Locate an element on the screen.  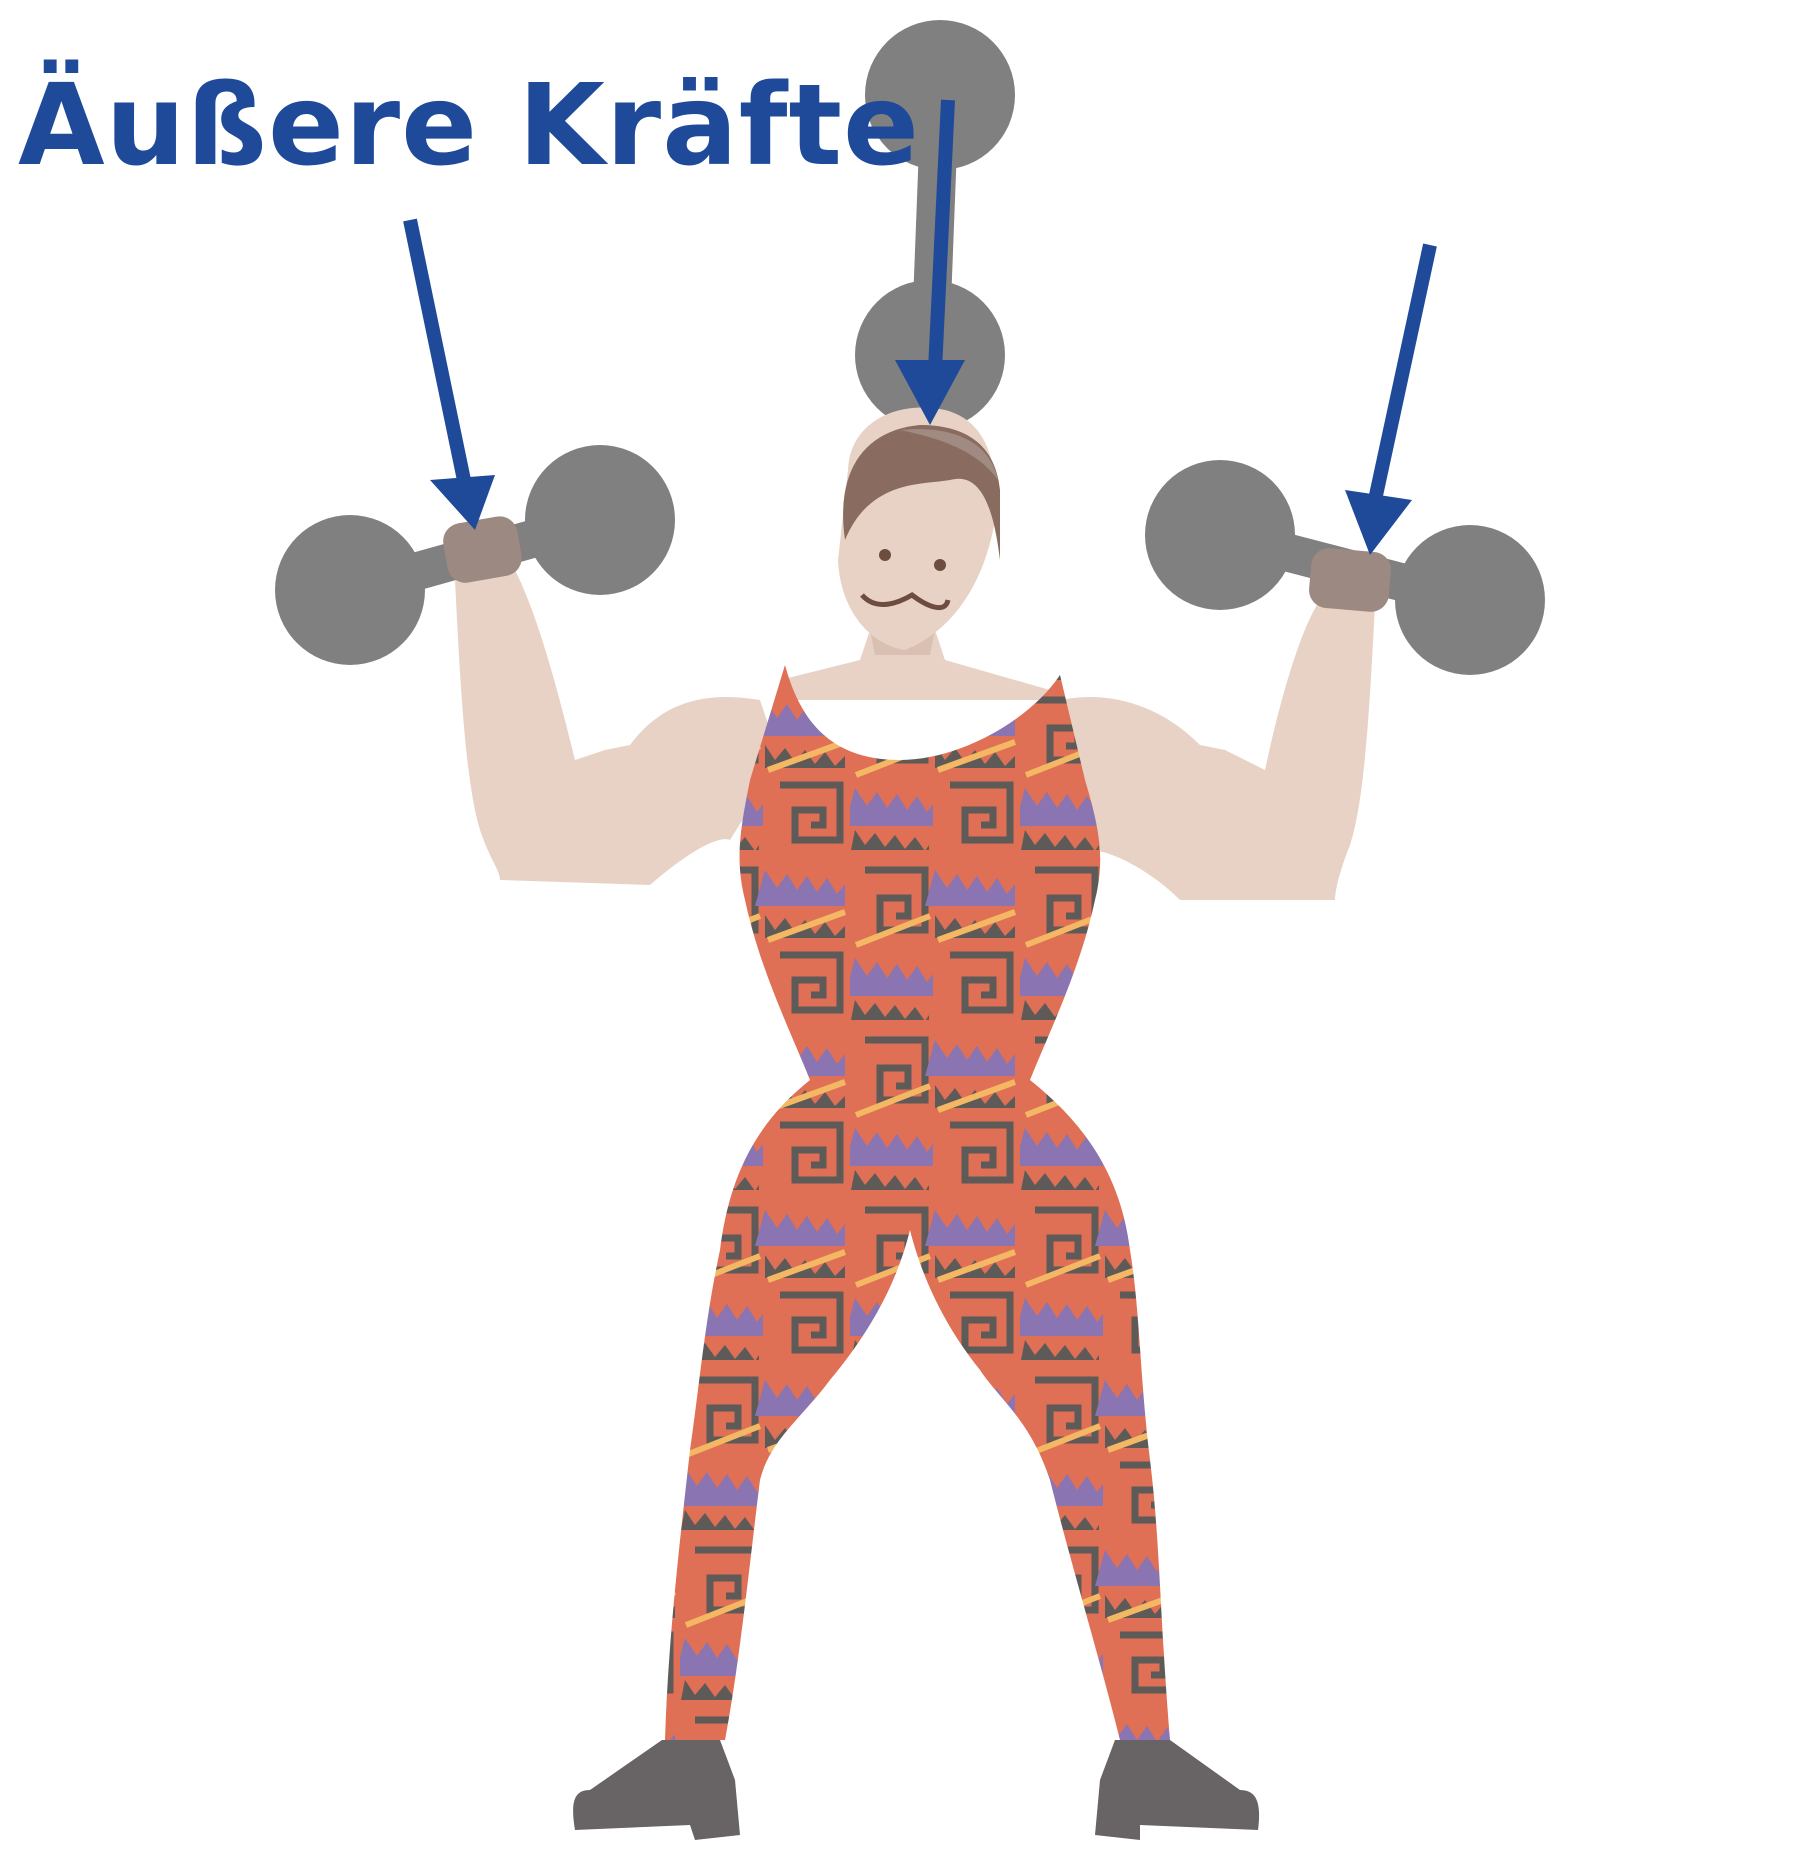
right-arm is located at coordinates (1212, 750).